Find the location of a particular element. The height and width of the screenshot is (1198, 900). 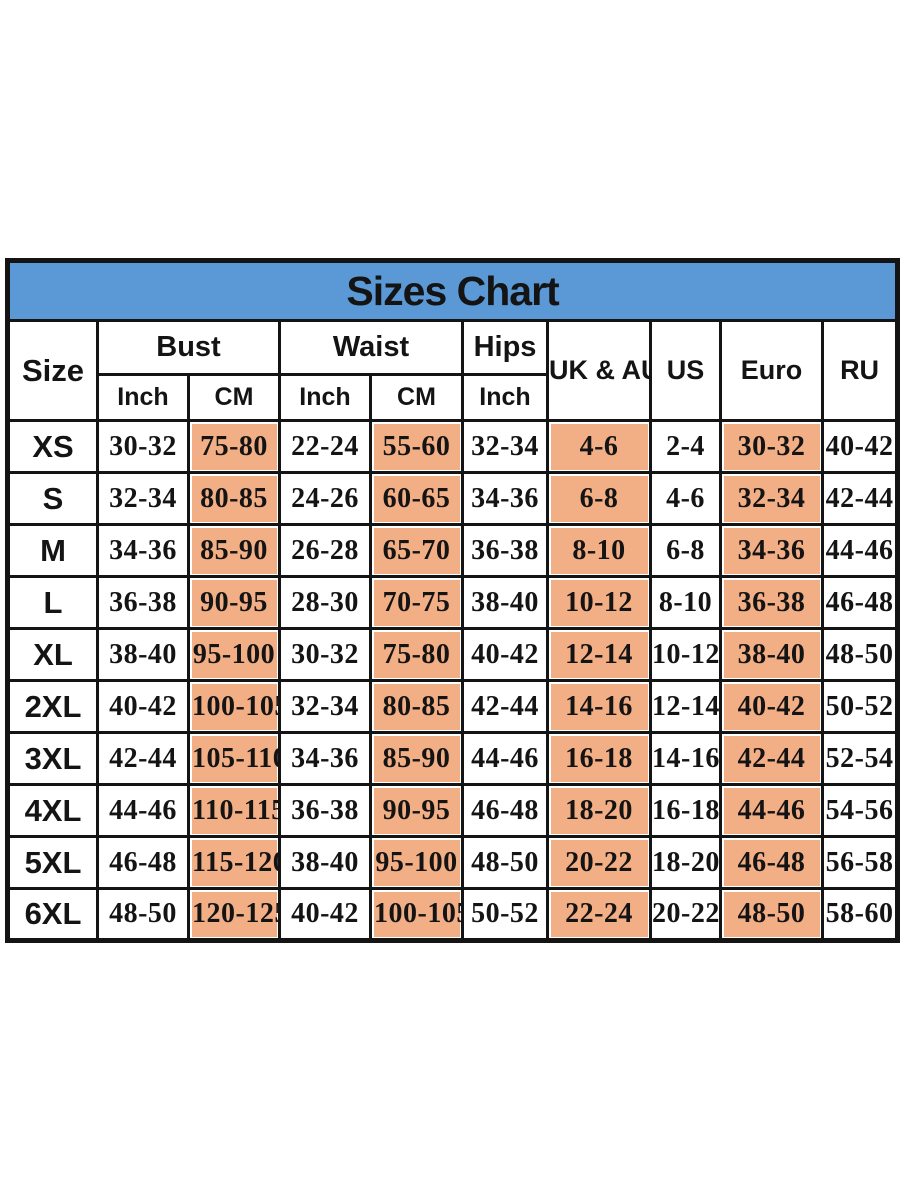

euro-cell: 48-50 is located at coordinates (771, 914).